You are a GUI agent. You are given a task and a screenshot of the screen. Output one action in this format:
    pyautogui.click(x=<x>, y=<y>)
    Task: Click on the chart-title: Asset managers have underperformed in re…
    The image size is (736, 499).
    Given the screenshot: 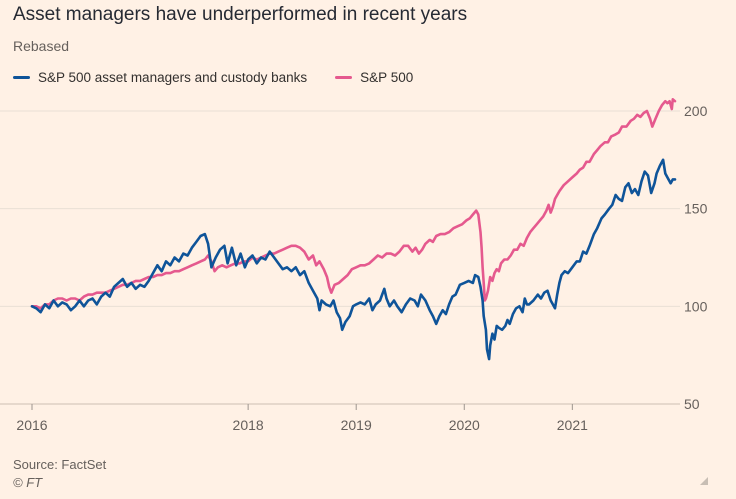 What is the action you would take?
    pyautogui.click(x=240, y=14)
    